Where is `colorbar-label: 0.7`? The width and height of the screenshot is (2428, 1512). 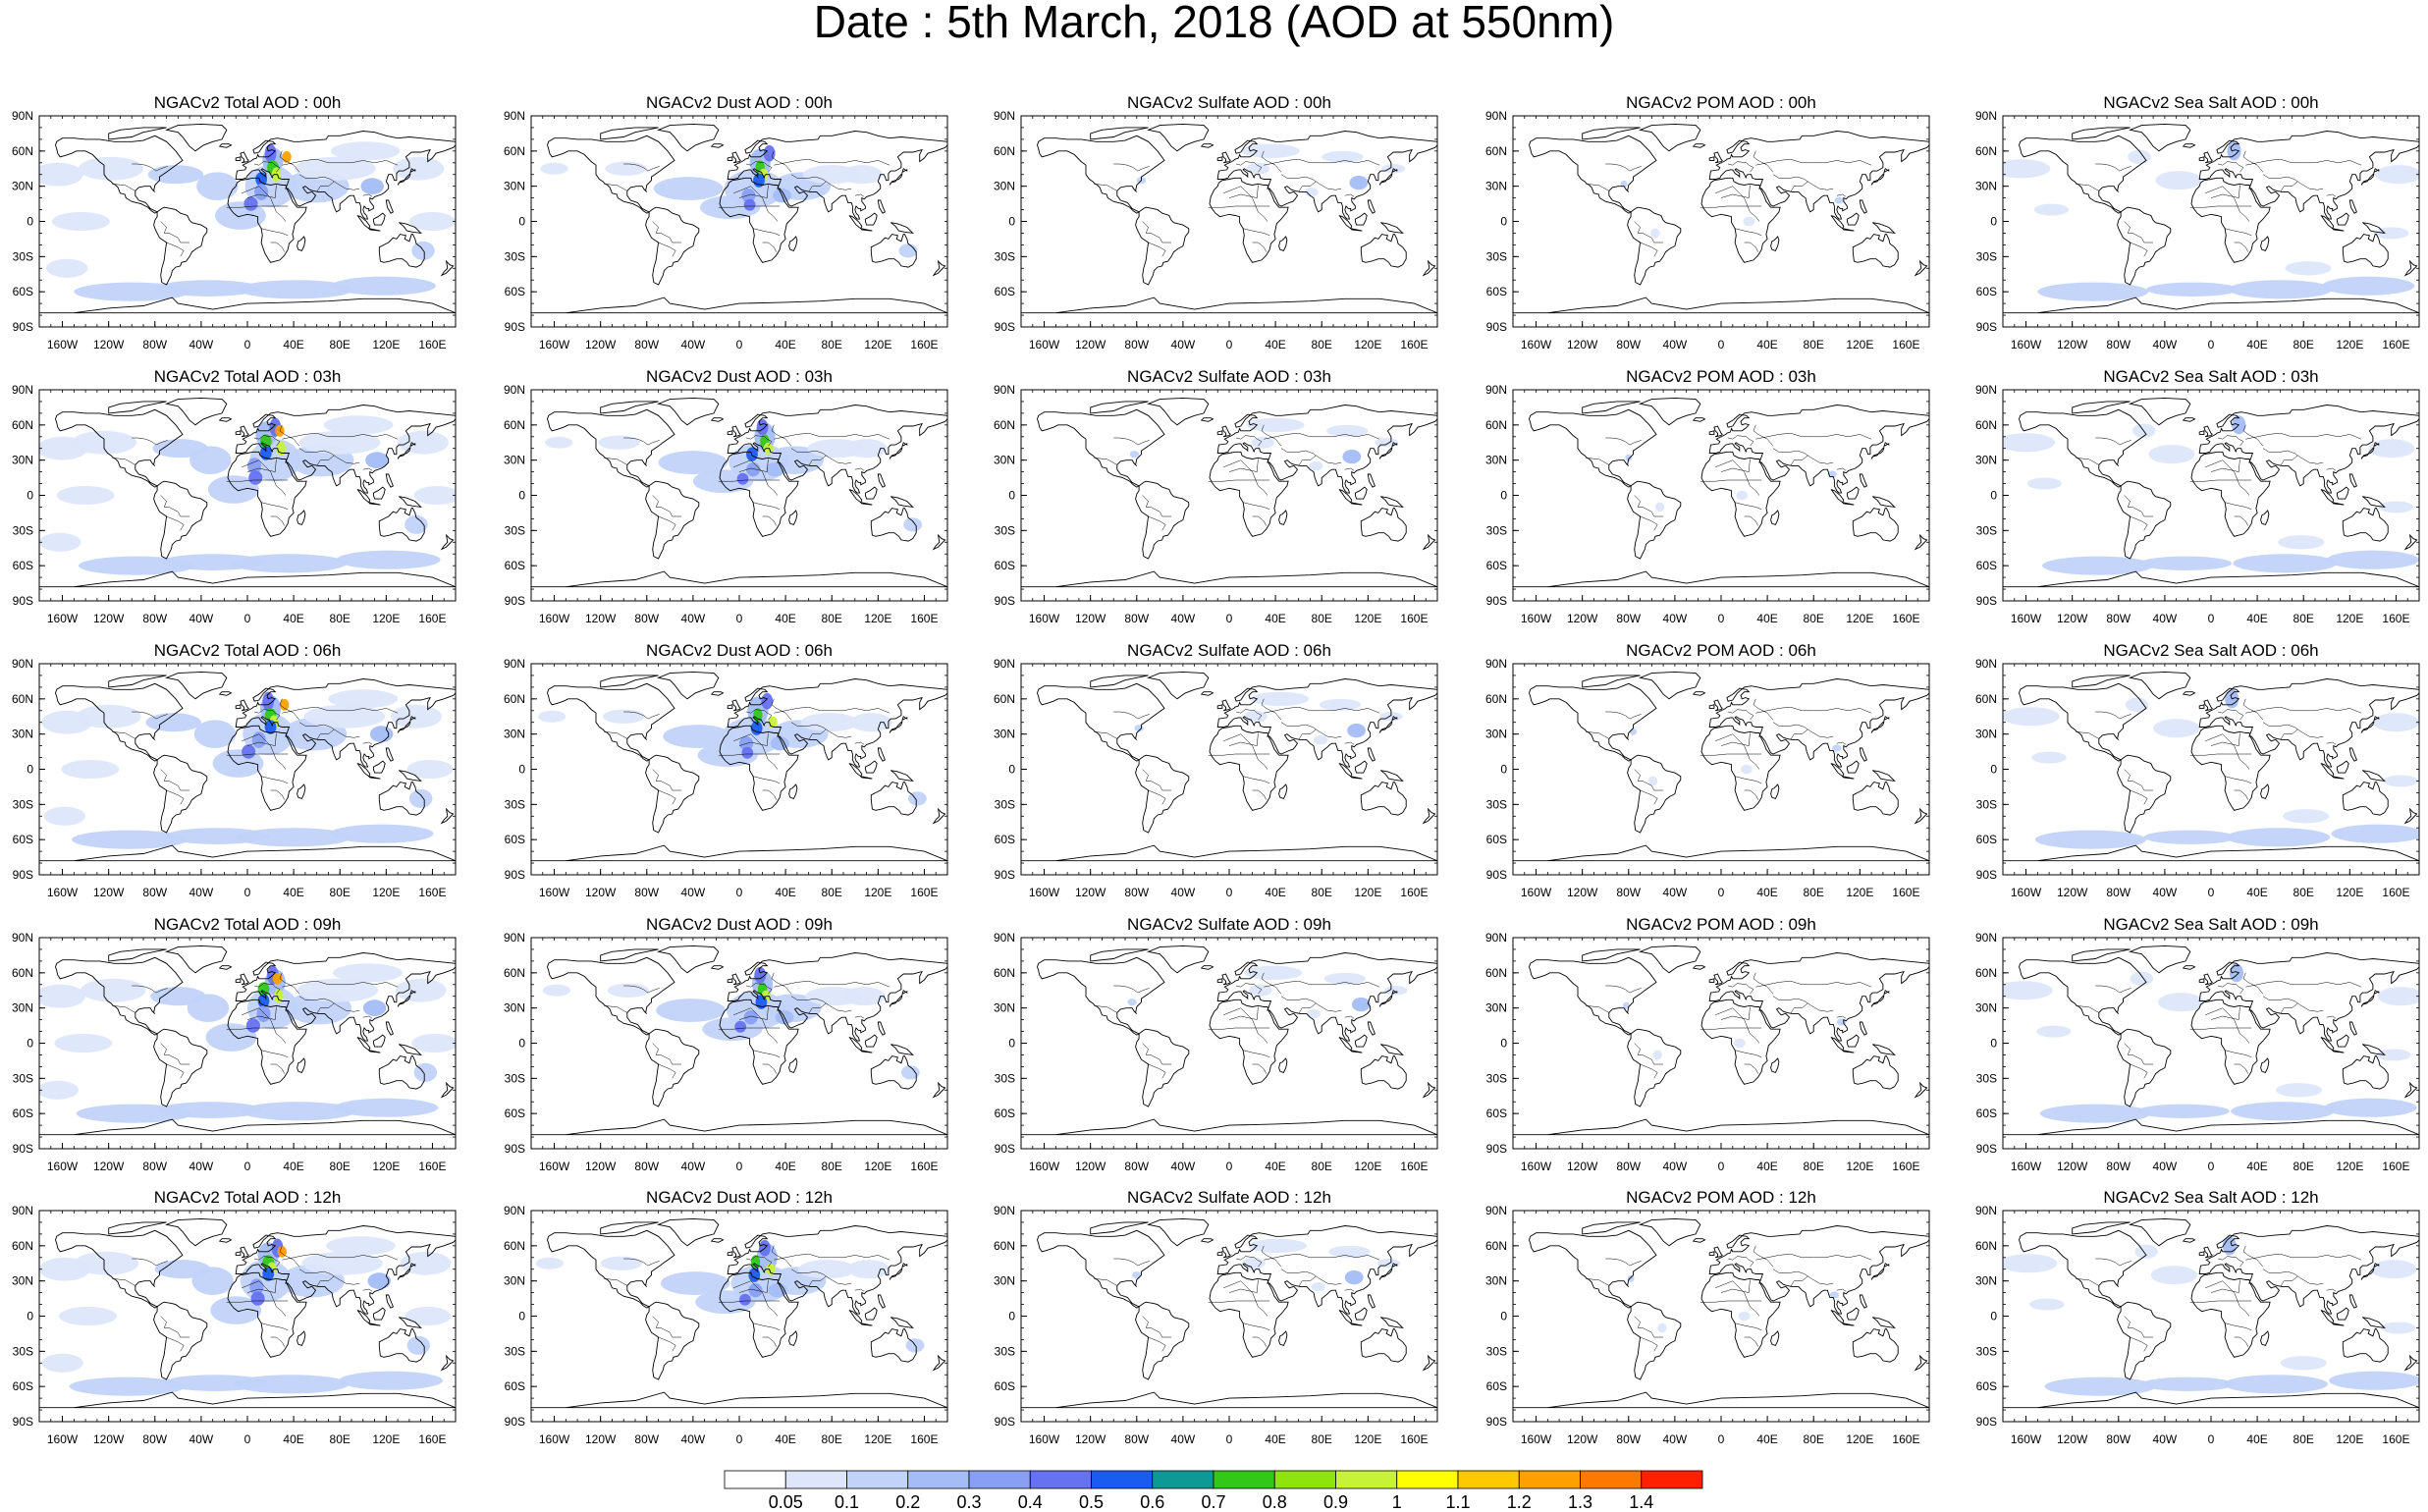
colorbar-label: 0.7 is located at coordinates (1213, 1502).